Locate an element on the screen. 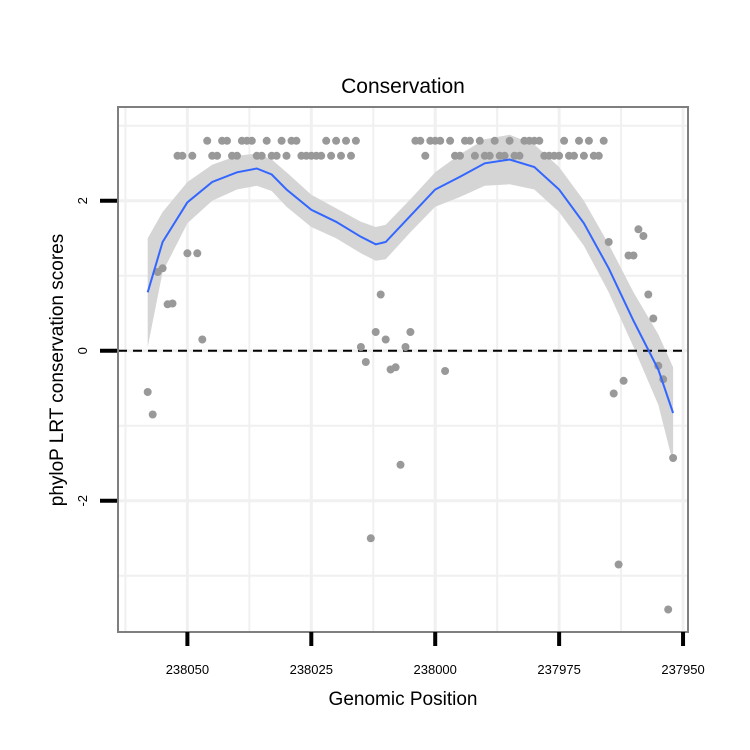 This screenshot has width=750, height=750. y-tick-label: -2 is located at coordinates (82, 501).